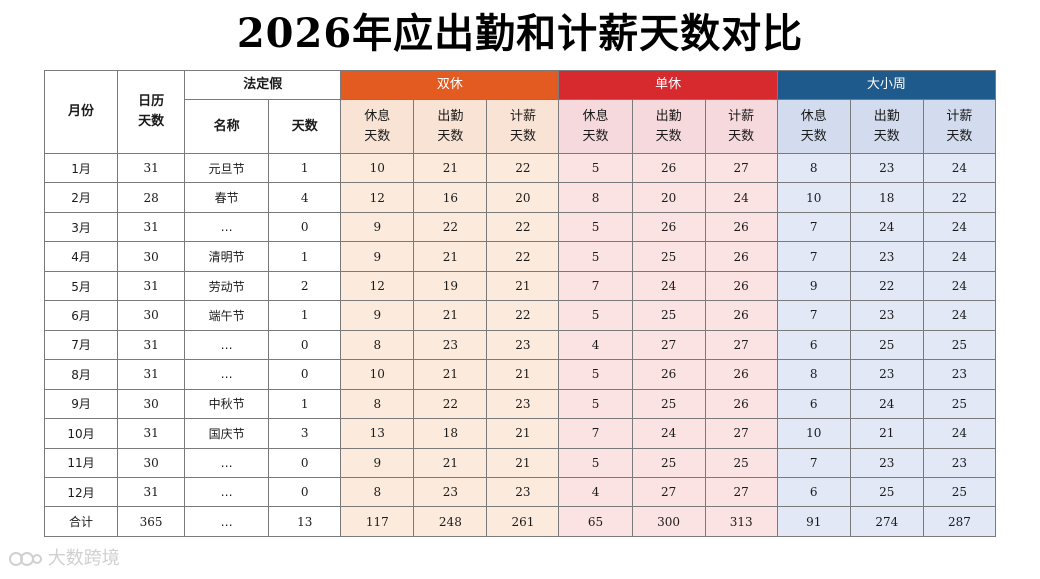 The width and height of the screenshot is (1040, 579). Describe the element at coordinates (523, 492) in the screenshot. I see `double-paid-days-cell: 23` at that location.